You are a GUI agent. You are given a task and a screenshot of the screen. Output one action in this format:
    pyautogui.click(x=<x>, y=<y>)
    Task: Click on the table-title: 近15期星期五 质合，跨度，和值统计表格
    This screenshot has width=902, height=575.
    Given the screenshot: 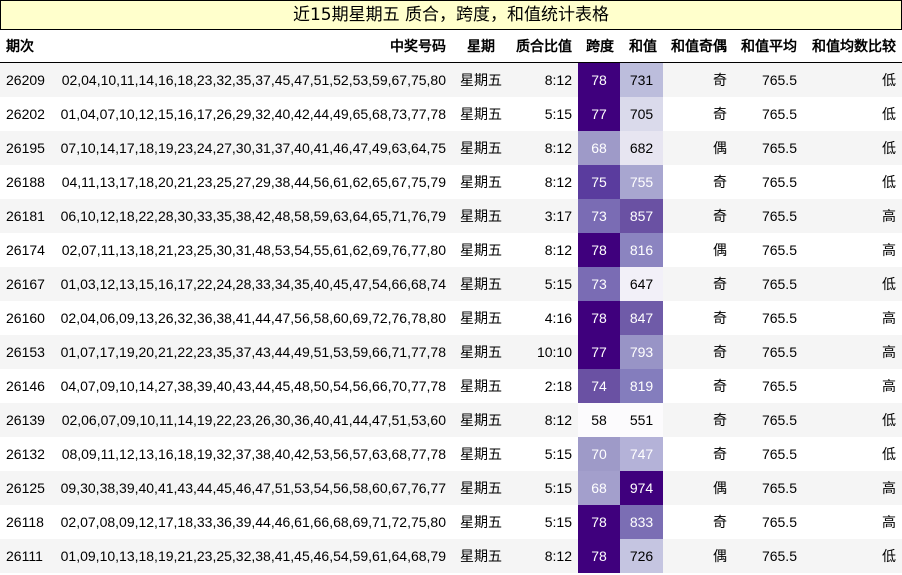 What is the action you would take?
    pyautogui.click(x=451, y=15)
    